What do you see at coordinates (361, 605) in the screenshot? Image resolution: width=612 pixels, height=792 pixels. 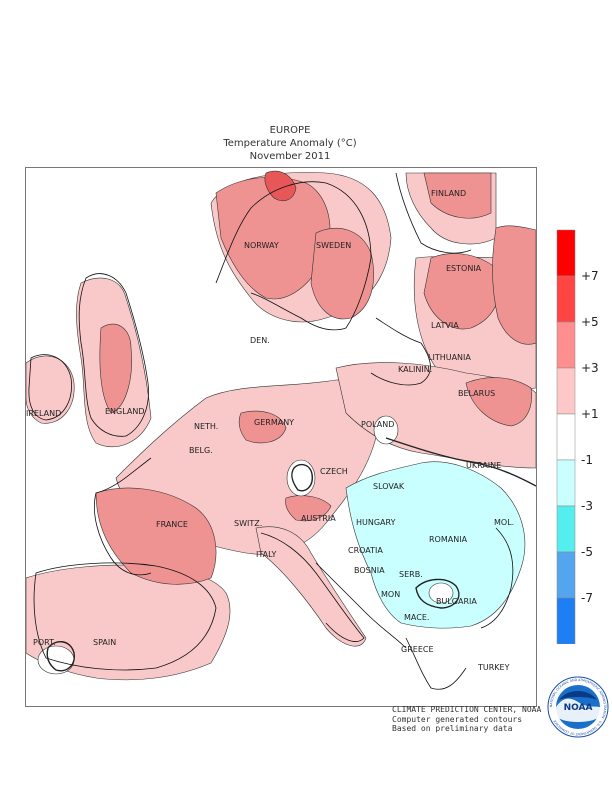 I see `coast-adriatic` at bounding box center [361, 605].